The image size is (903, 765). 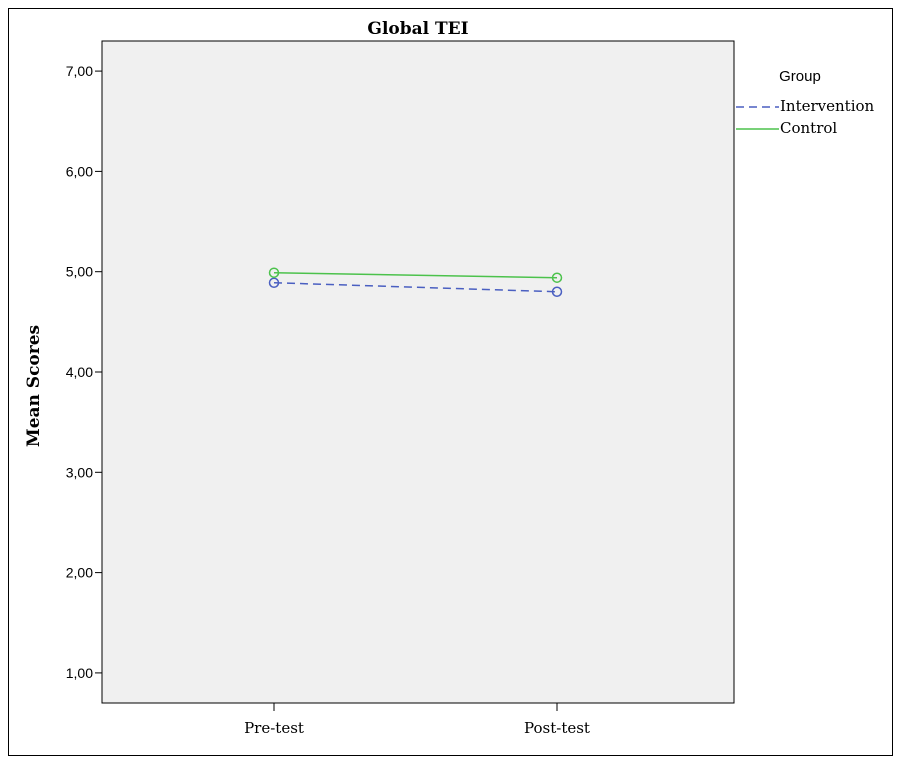 What do you see at coordinates (800, 76) in the screenshot?
I see `legend-title: Group` at bounding box center [800, 76].